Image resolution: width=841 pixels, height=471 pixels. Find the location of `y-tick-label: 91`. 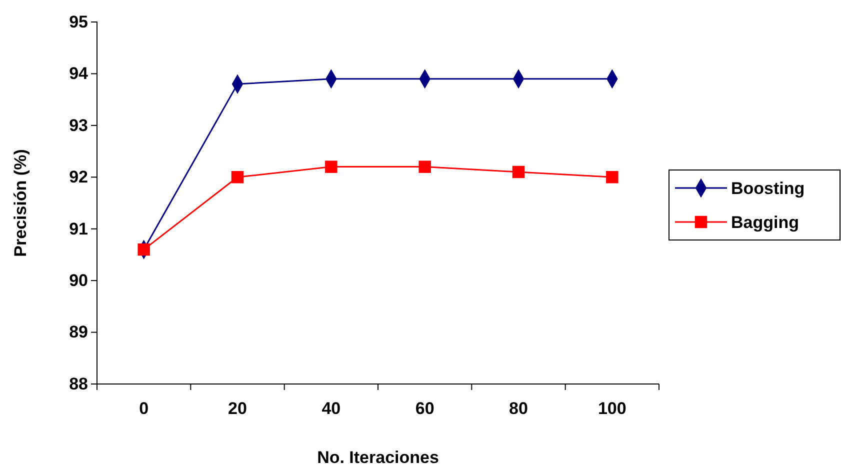

y-tick-label: 91 is located at coordinates (78, 228).